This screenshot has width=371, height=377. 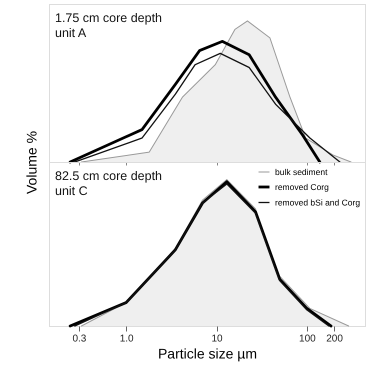 I want to click on legend-label: removed Corg, so click(x=302, y=187).